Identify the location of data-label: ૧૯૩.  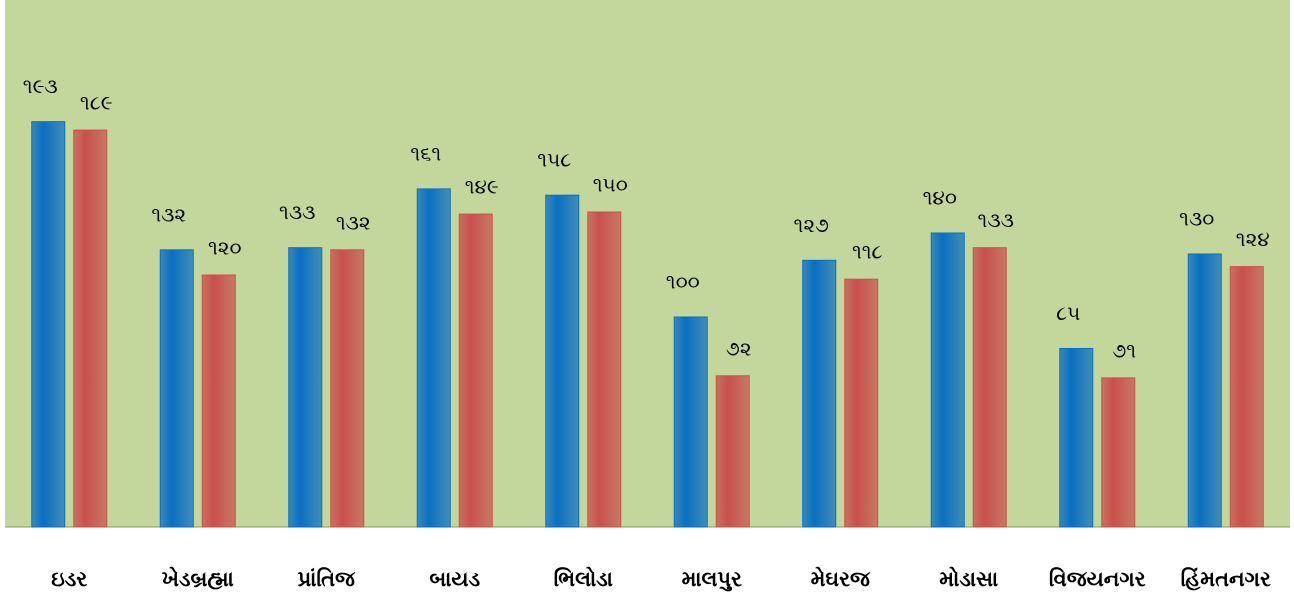
(40, 86).